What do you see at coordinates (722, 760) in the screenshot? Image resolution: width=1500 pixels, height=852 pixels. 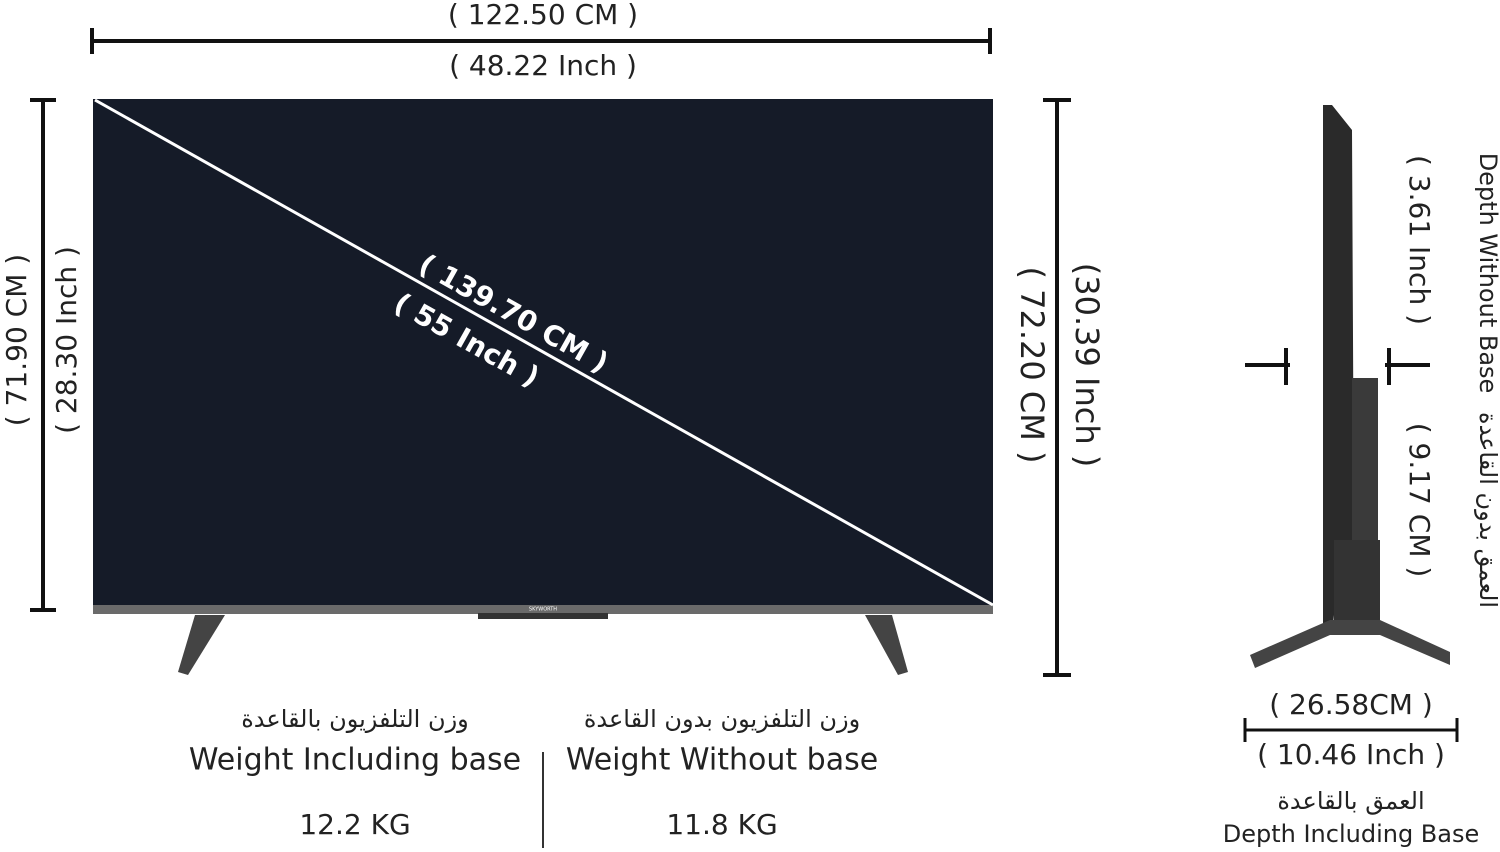 I see `weight-label: Weight Without base` at bounding box center [722, 760].